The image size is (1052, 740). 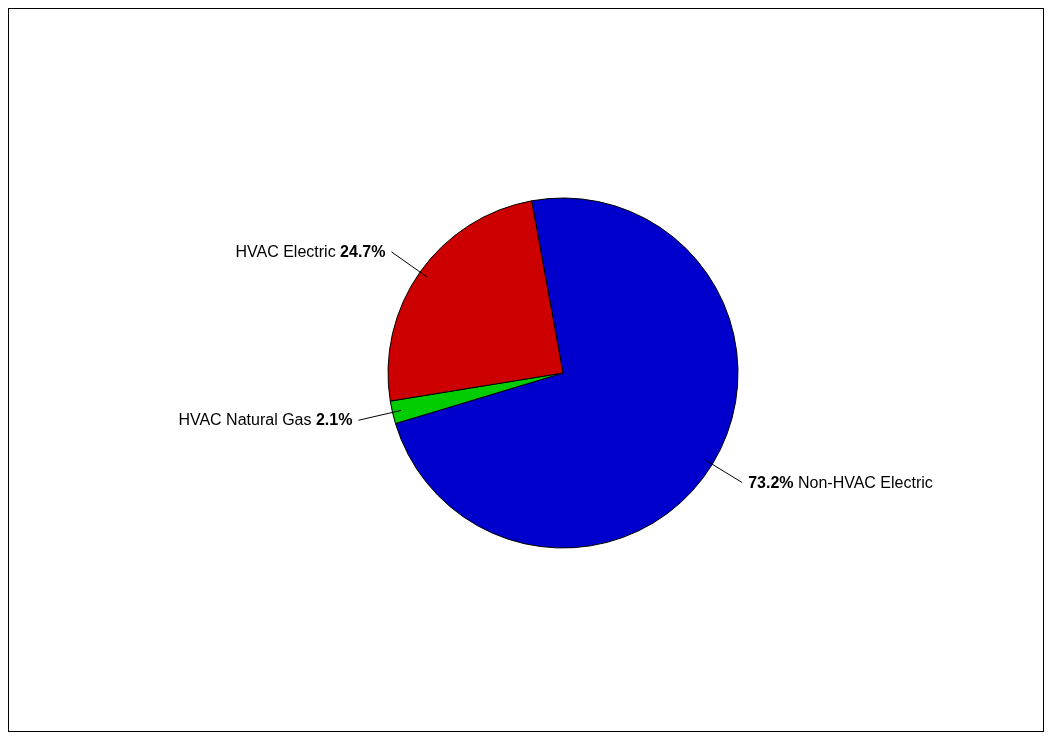 What do you see at coordinates (288, 251) in the screenshot?
I see `slice-label: HVAC Electric` at bounding box center [288, 251].